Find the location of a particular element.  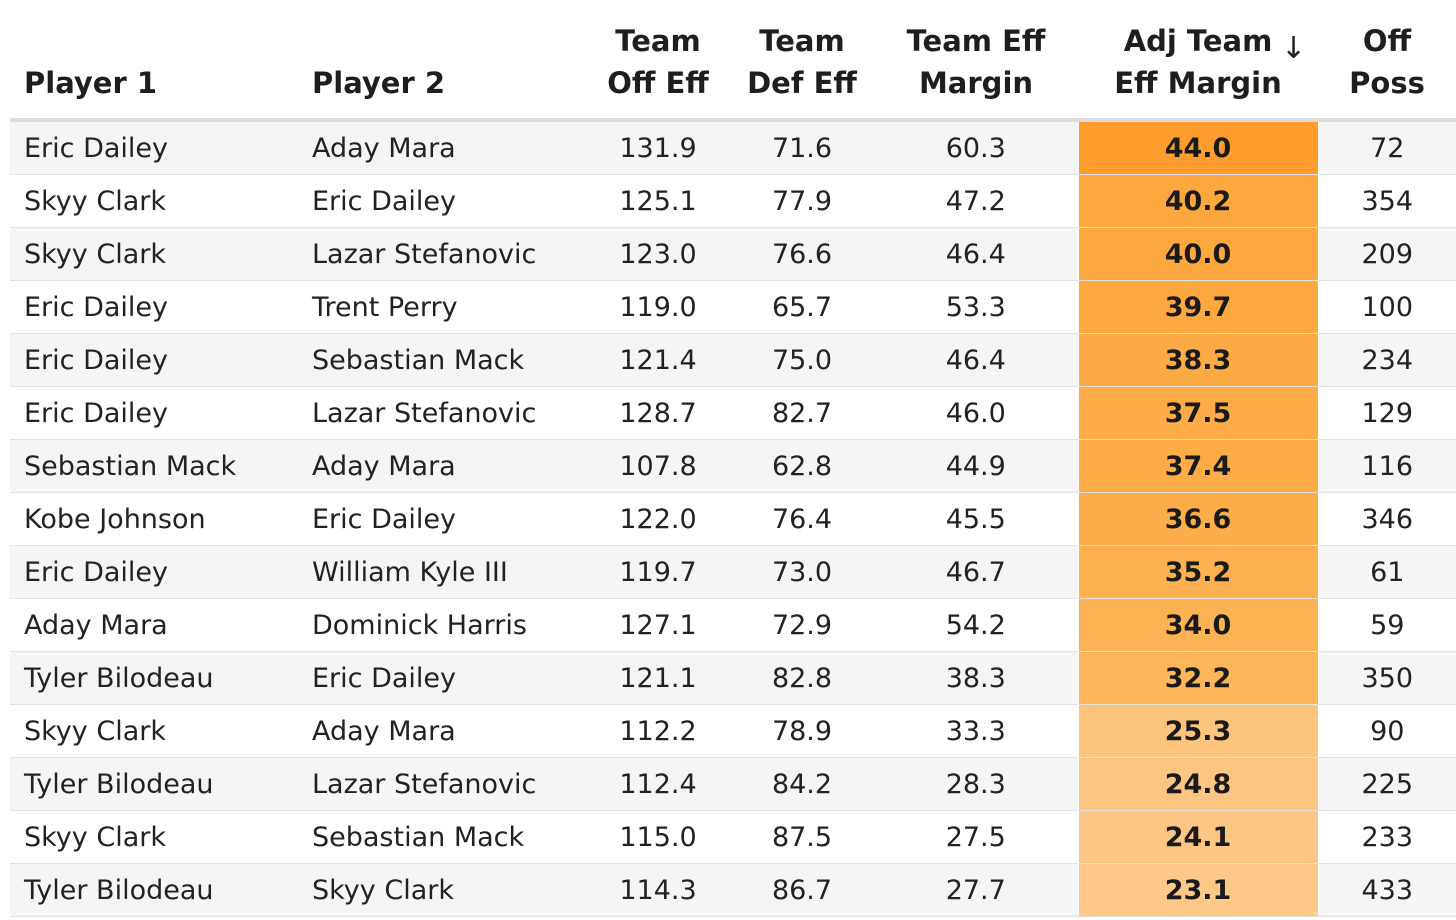

cell-def: 75.0 is located at coordinates (802, 360).